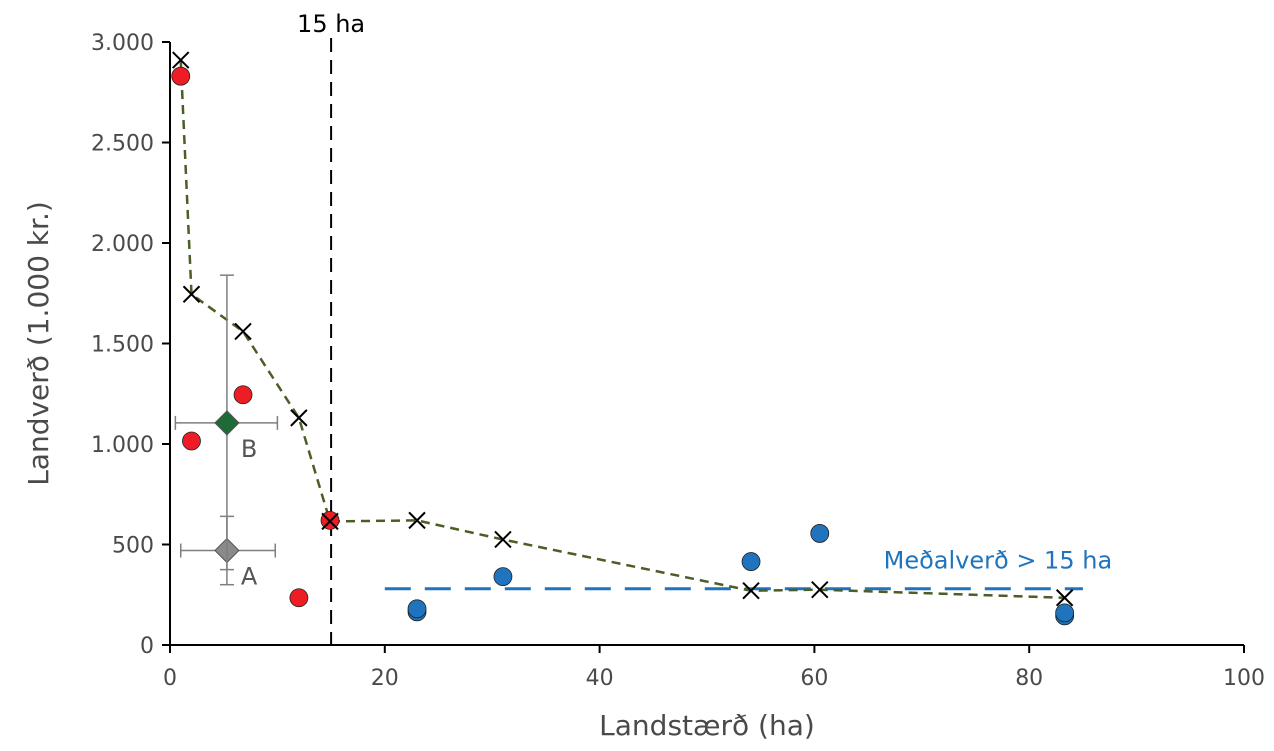 This screenshot has width=1274, height=751. I want to click on summary-diamond-b, so click(227, 423).